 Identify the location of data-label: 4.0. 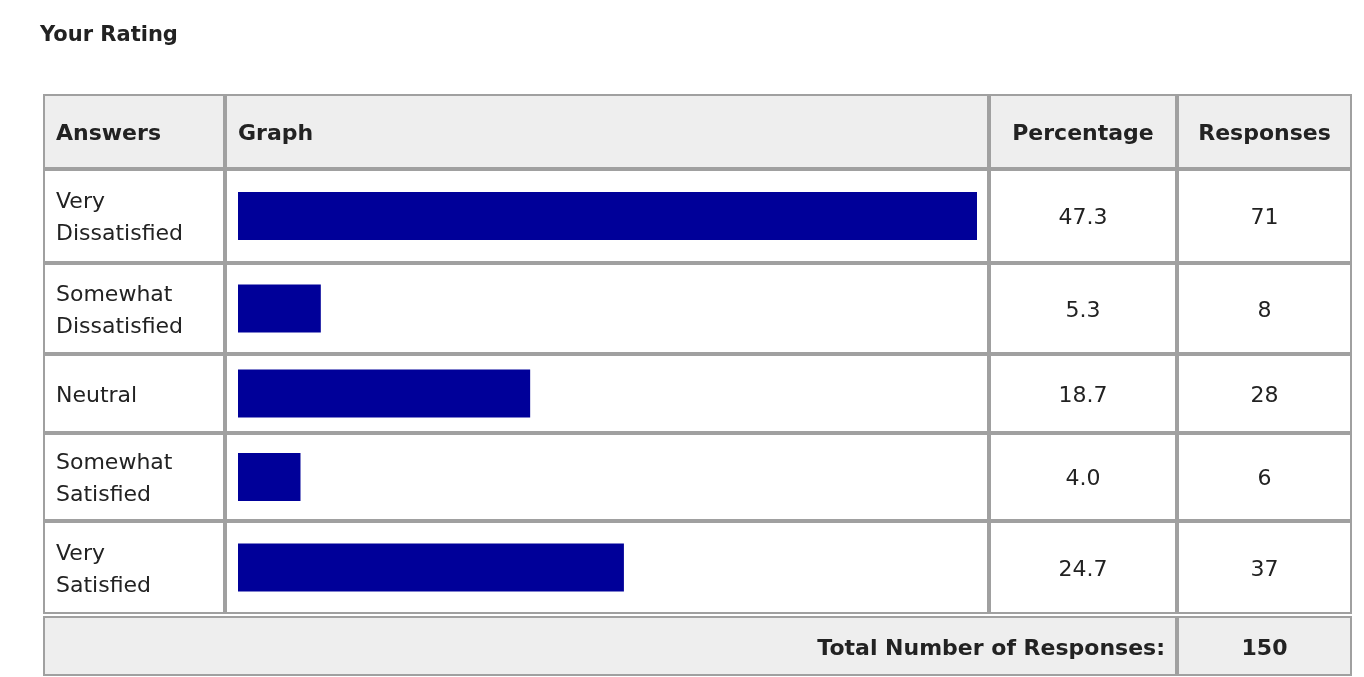
(1083, 477).